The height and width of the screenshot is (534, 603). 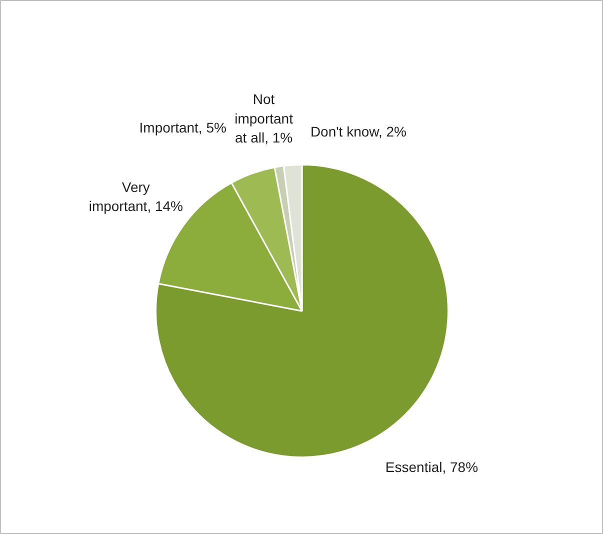 I want to click on slice-label: Not important at all, 1%, so click(x=264, y=118).